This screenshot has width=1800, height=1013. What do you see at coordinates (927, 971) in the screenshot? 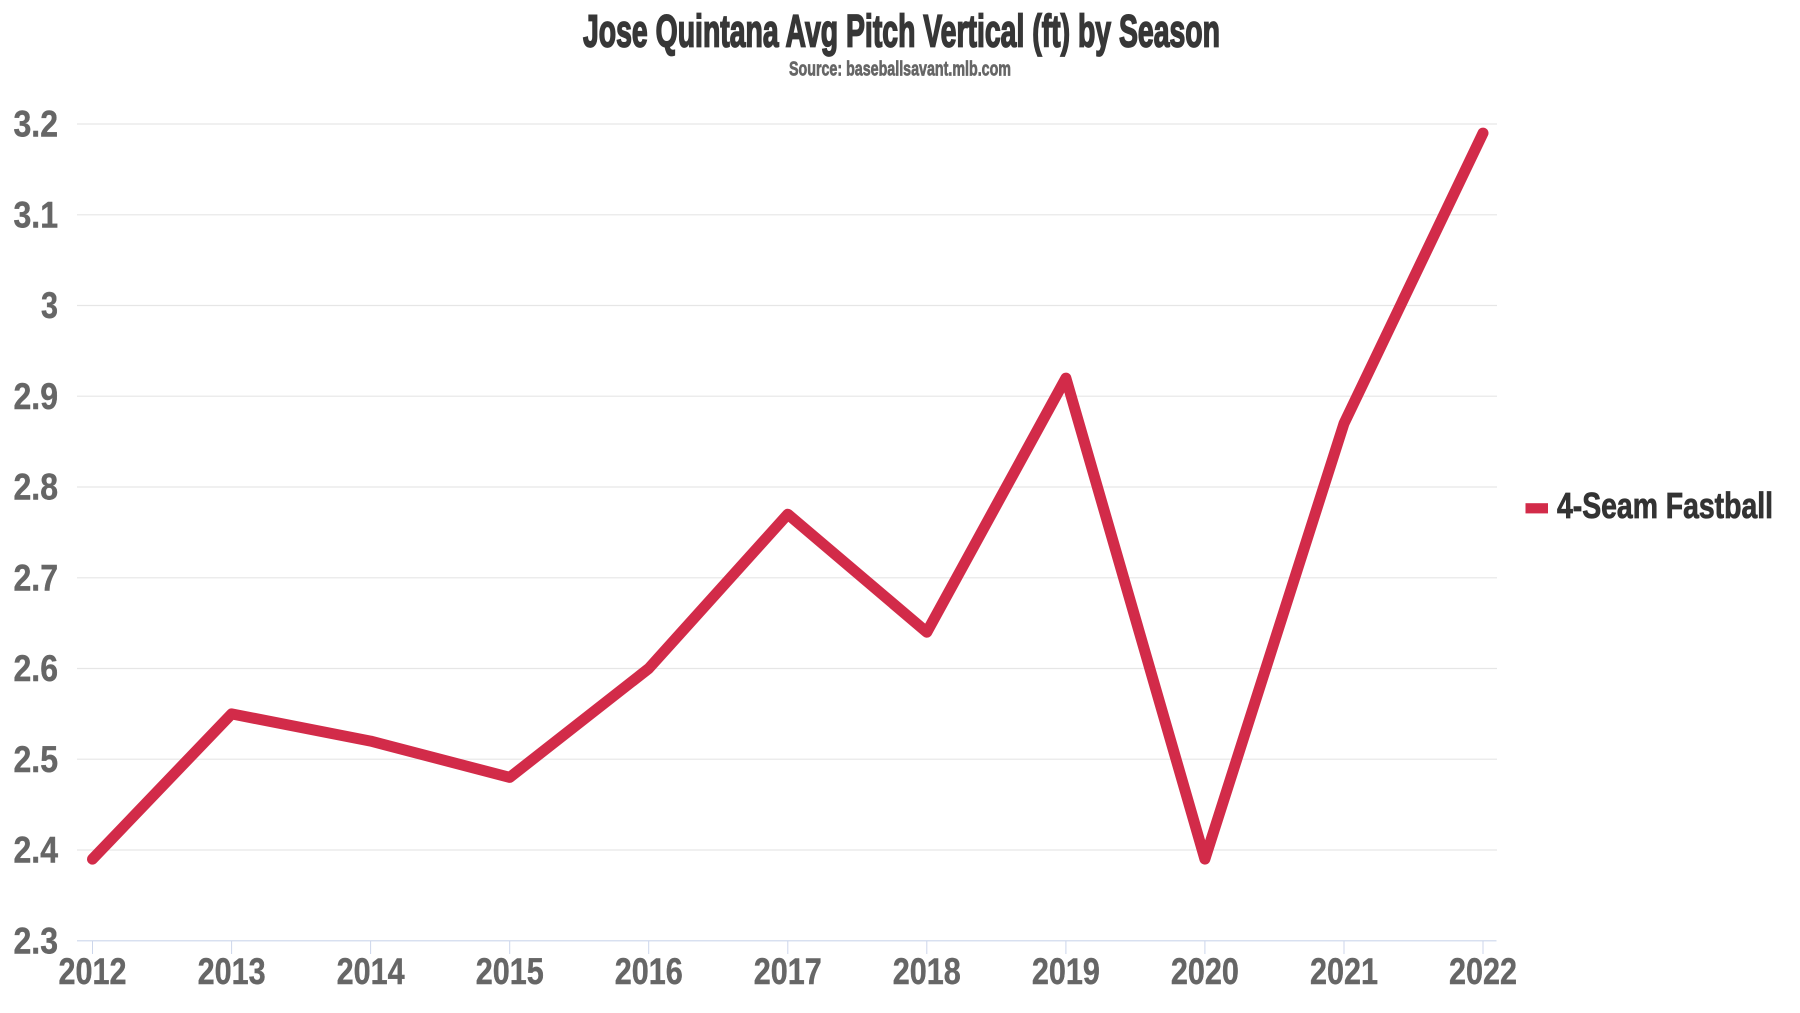
I see `svg-text: 2018` at bounding box center [927, 971].